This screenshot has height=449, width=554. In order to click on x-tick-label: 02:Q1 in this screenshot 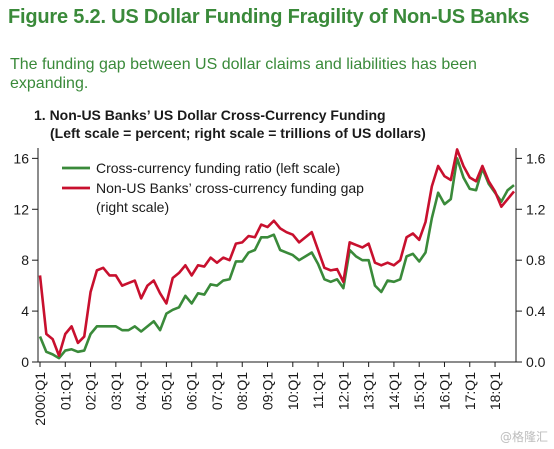, I will do `click(91, 391)`.